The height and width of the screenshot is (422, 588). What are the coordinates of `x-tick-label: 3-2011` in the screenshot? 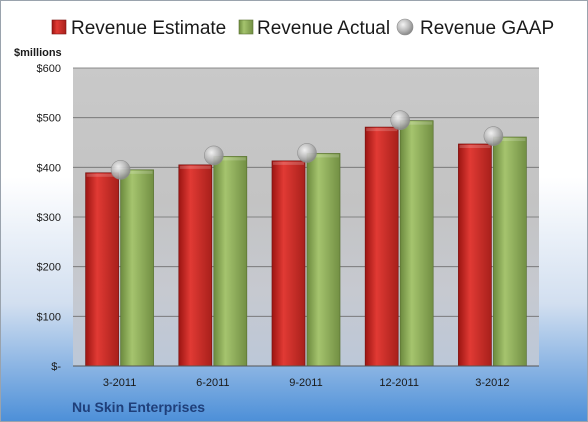 It's located at (119, 383).